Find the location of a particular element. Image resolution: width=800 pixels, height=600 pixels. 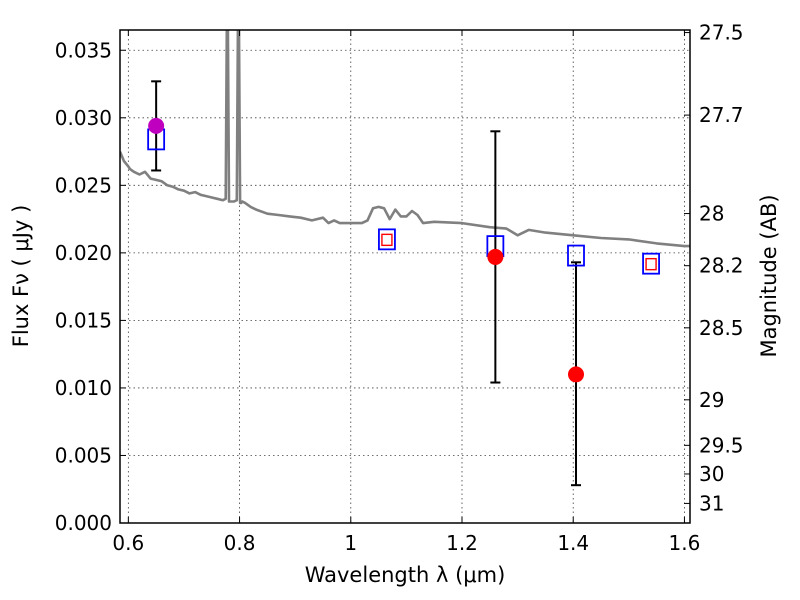

mag-tick-label: 28.2 is located at coordinates (721, 266).